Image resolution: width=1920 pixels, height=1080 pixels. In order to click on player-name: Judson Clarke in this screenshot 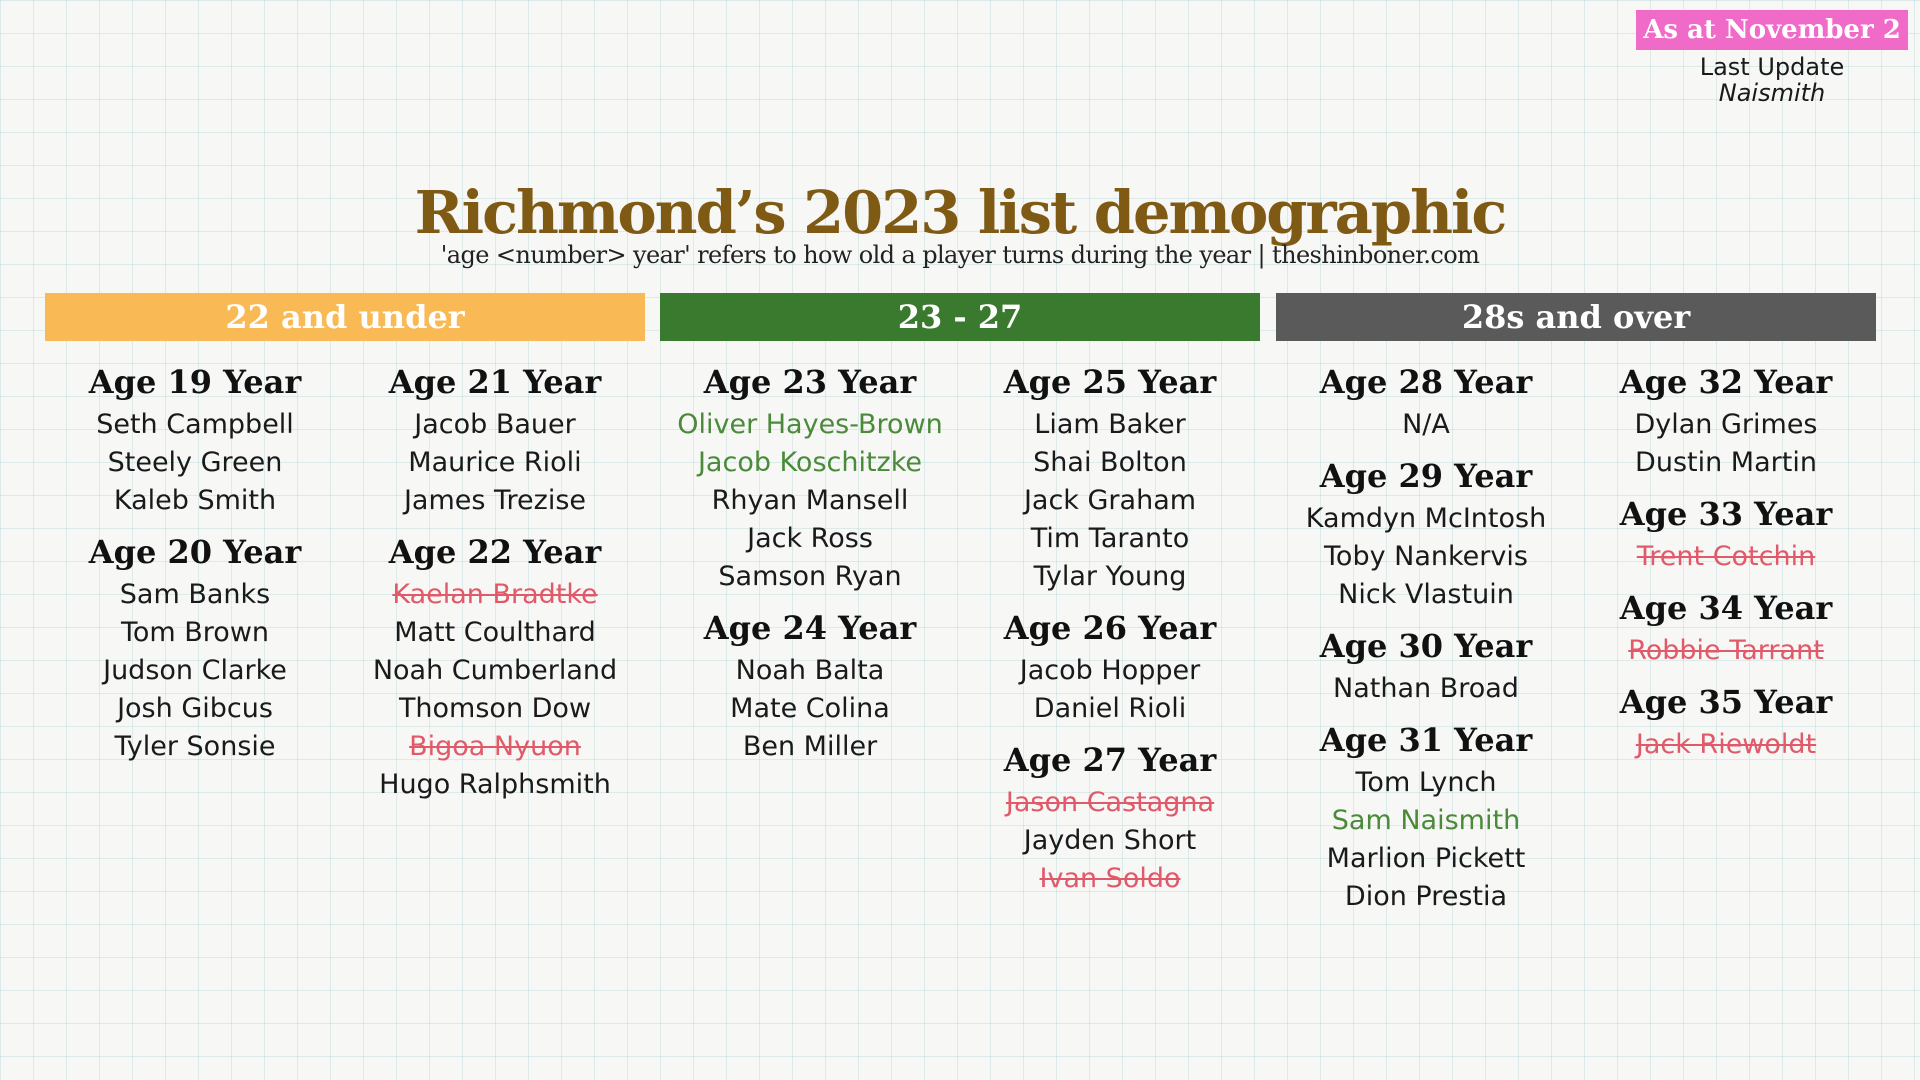, I will do `click(195, 670)`.